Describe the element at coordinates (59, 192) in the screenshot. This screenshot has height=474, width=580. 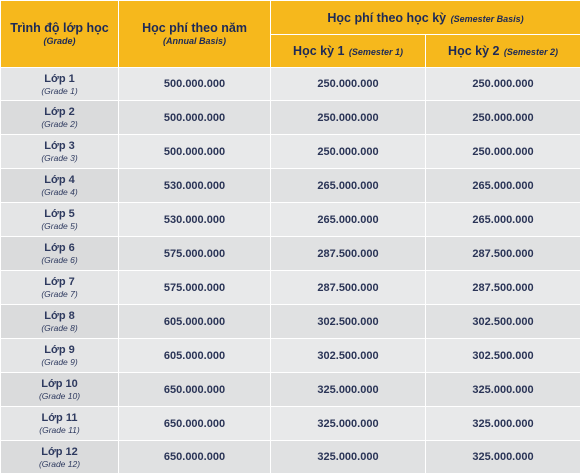
I see `grade-name-en: (Grade 4)` at that location.